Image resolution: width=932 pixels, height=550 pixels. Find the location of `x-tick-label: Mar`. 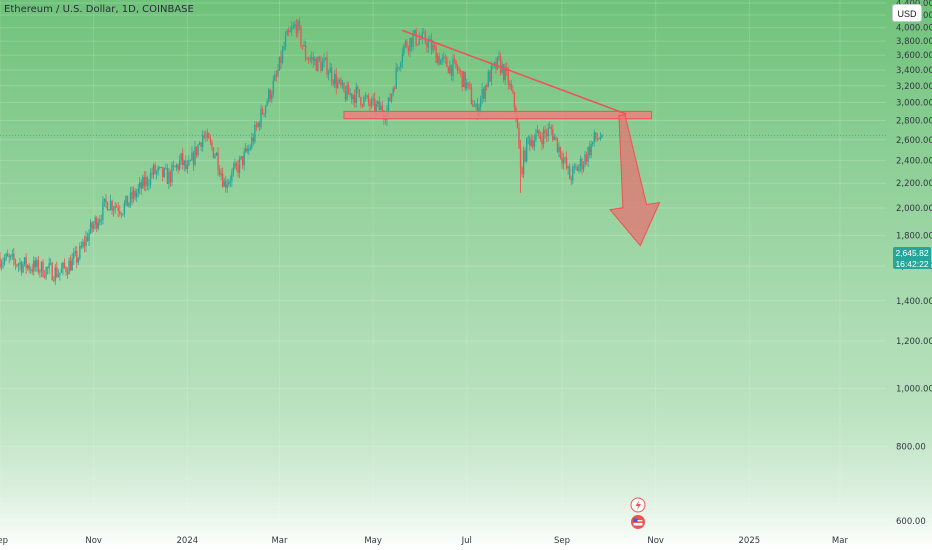

x-tick-label: Mar is located at coordinates (279, 541).